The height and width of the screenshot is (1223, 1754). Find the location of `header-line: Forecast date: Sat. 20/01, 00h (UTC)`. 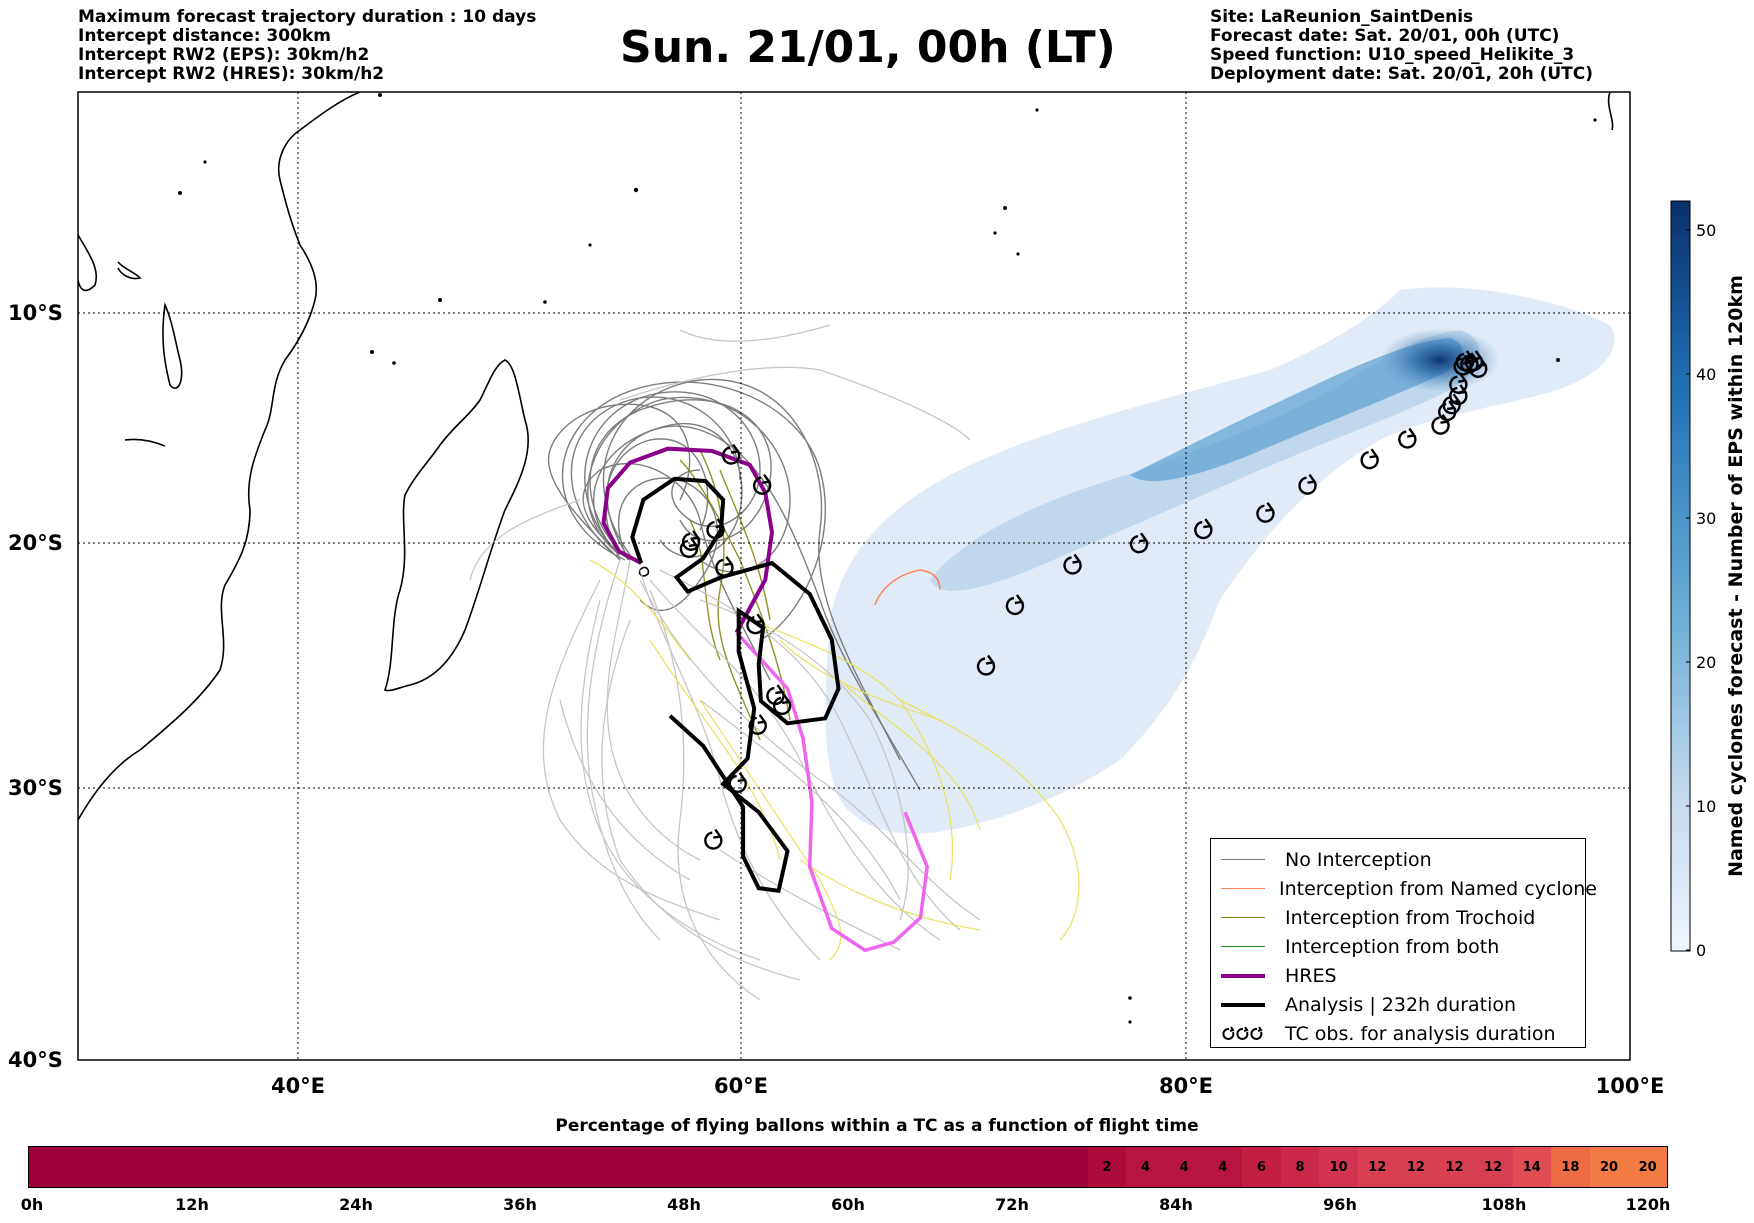

header-line: Forecast date: Sat. 20/01, 00h (UTC) is located at coordinates (1385, 36).